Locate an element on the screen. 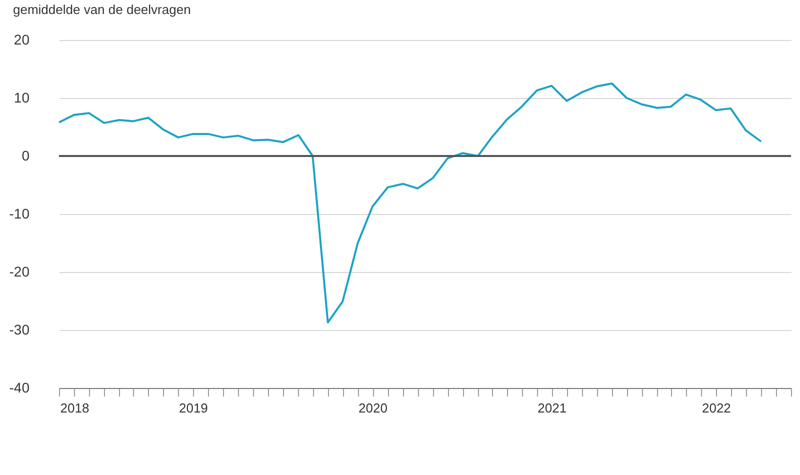 This screenshot has width=800, height=475. y-tick-label: -30 is located at coordinates (19, 330).